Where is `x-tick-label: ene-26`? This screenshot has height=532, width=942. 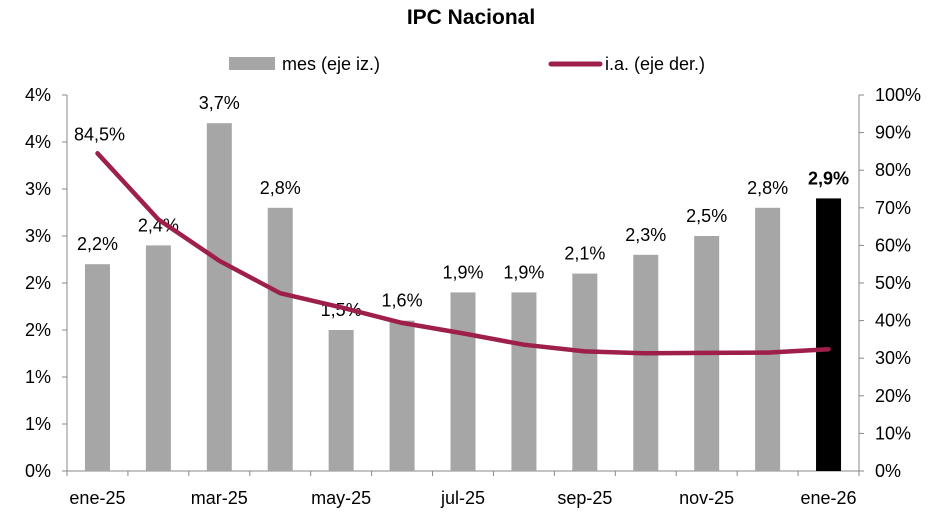 x-tick-label: ene-26 is located at coordinates (829, 498).